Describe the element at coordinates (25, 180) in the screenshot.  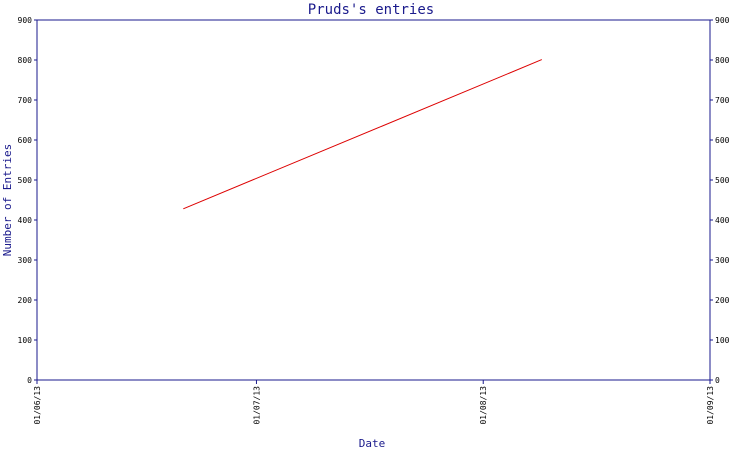
I see `y-tick-label-left: 500` at that location.